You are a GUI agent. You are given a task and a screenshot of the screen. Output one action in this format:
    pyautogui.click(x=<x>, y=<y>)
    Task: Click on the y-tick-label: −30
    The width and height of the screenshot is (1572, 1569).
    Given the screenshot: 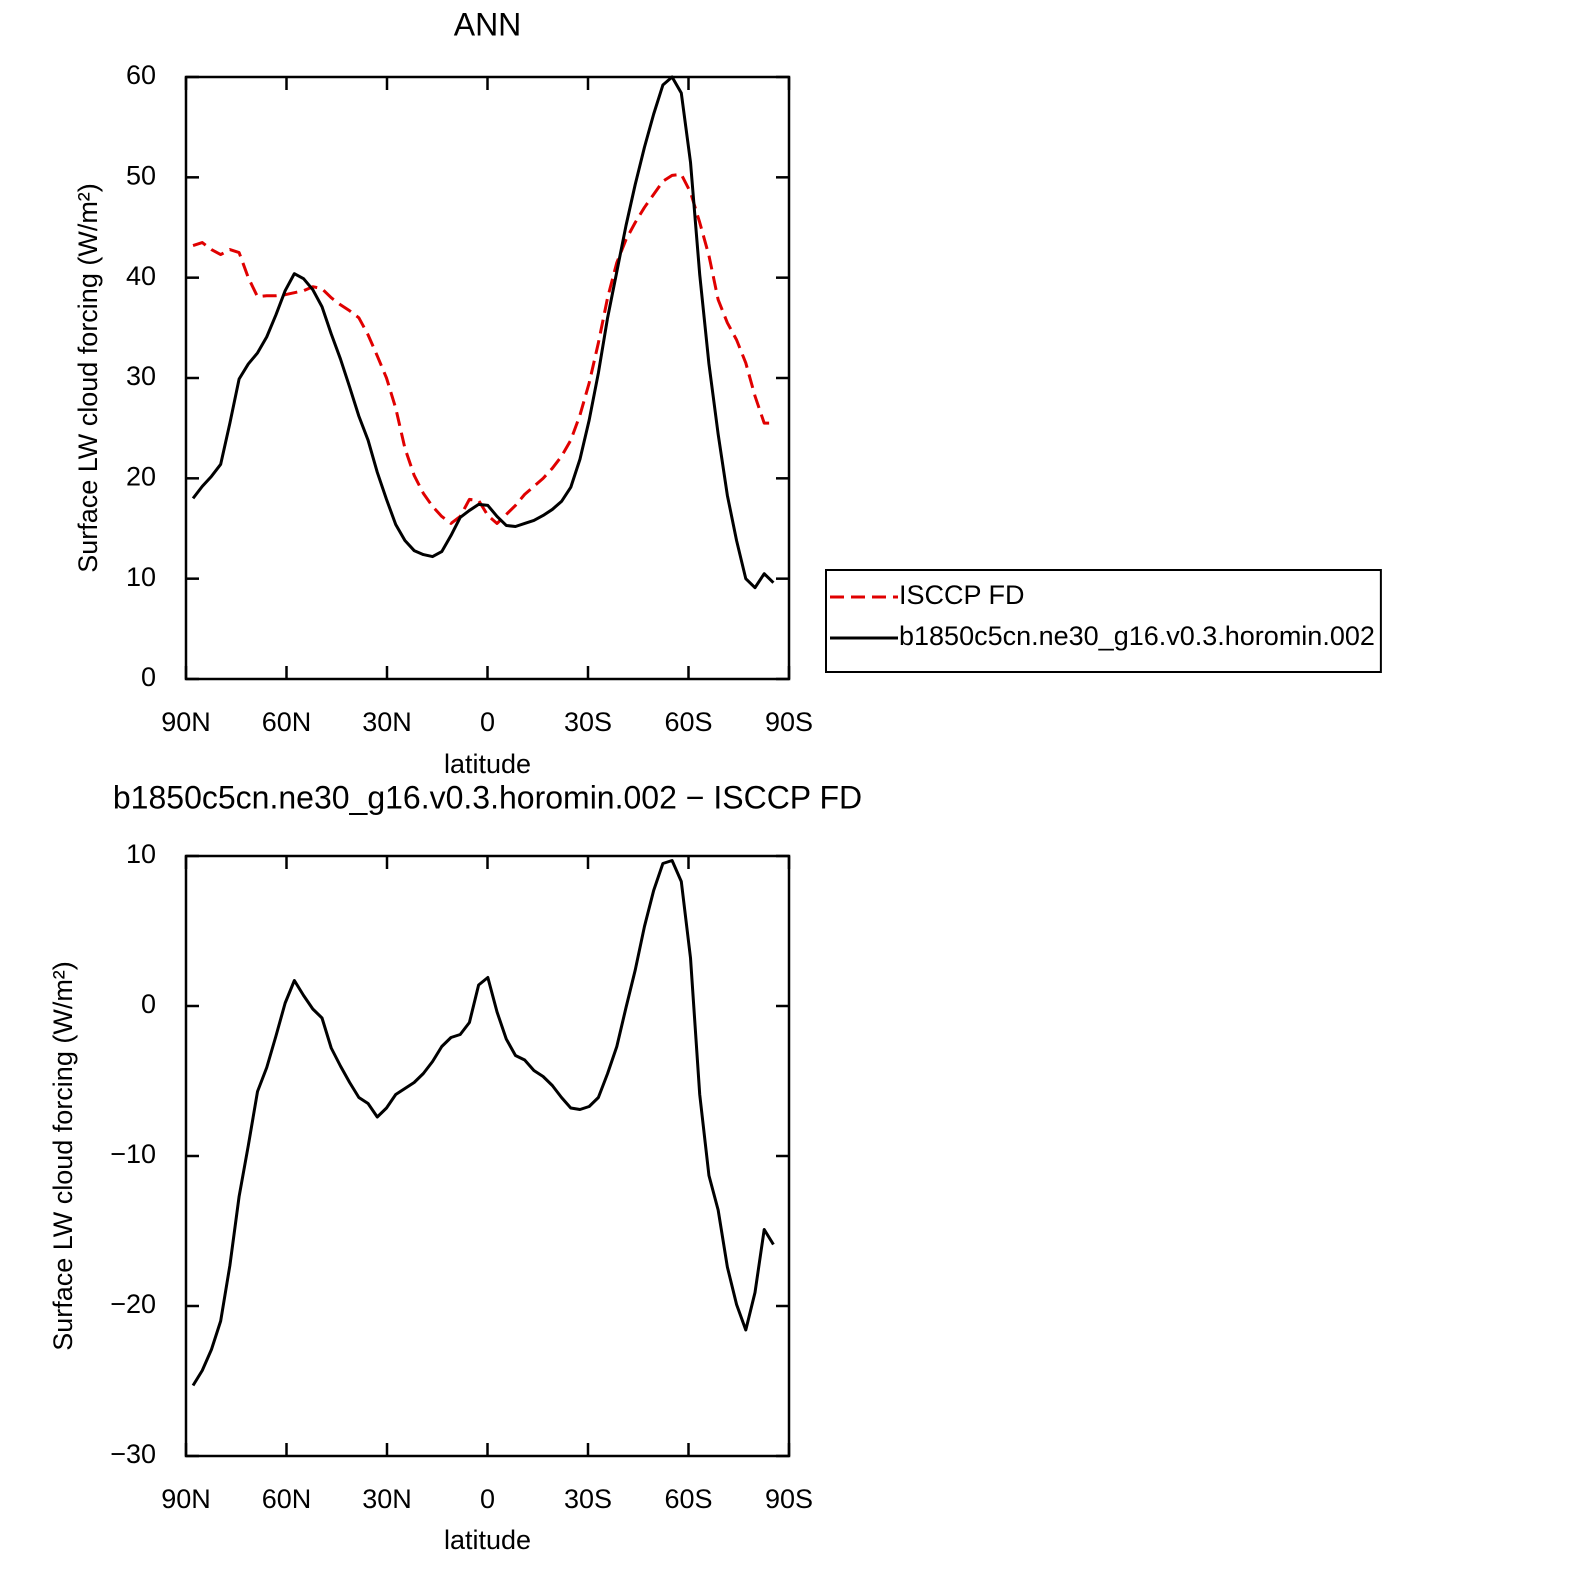 What is the action you would take?
    pyautogui.click(x=133, y=1454)
    